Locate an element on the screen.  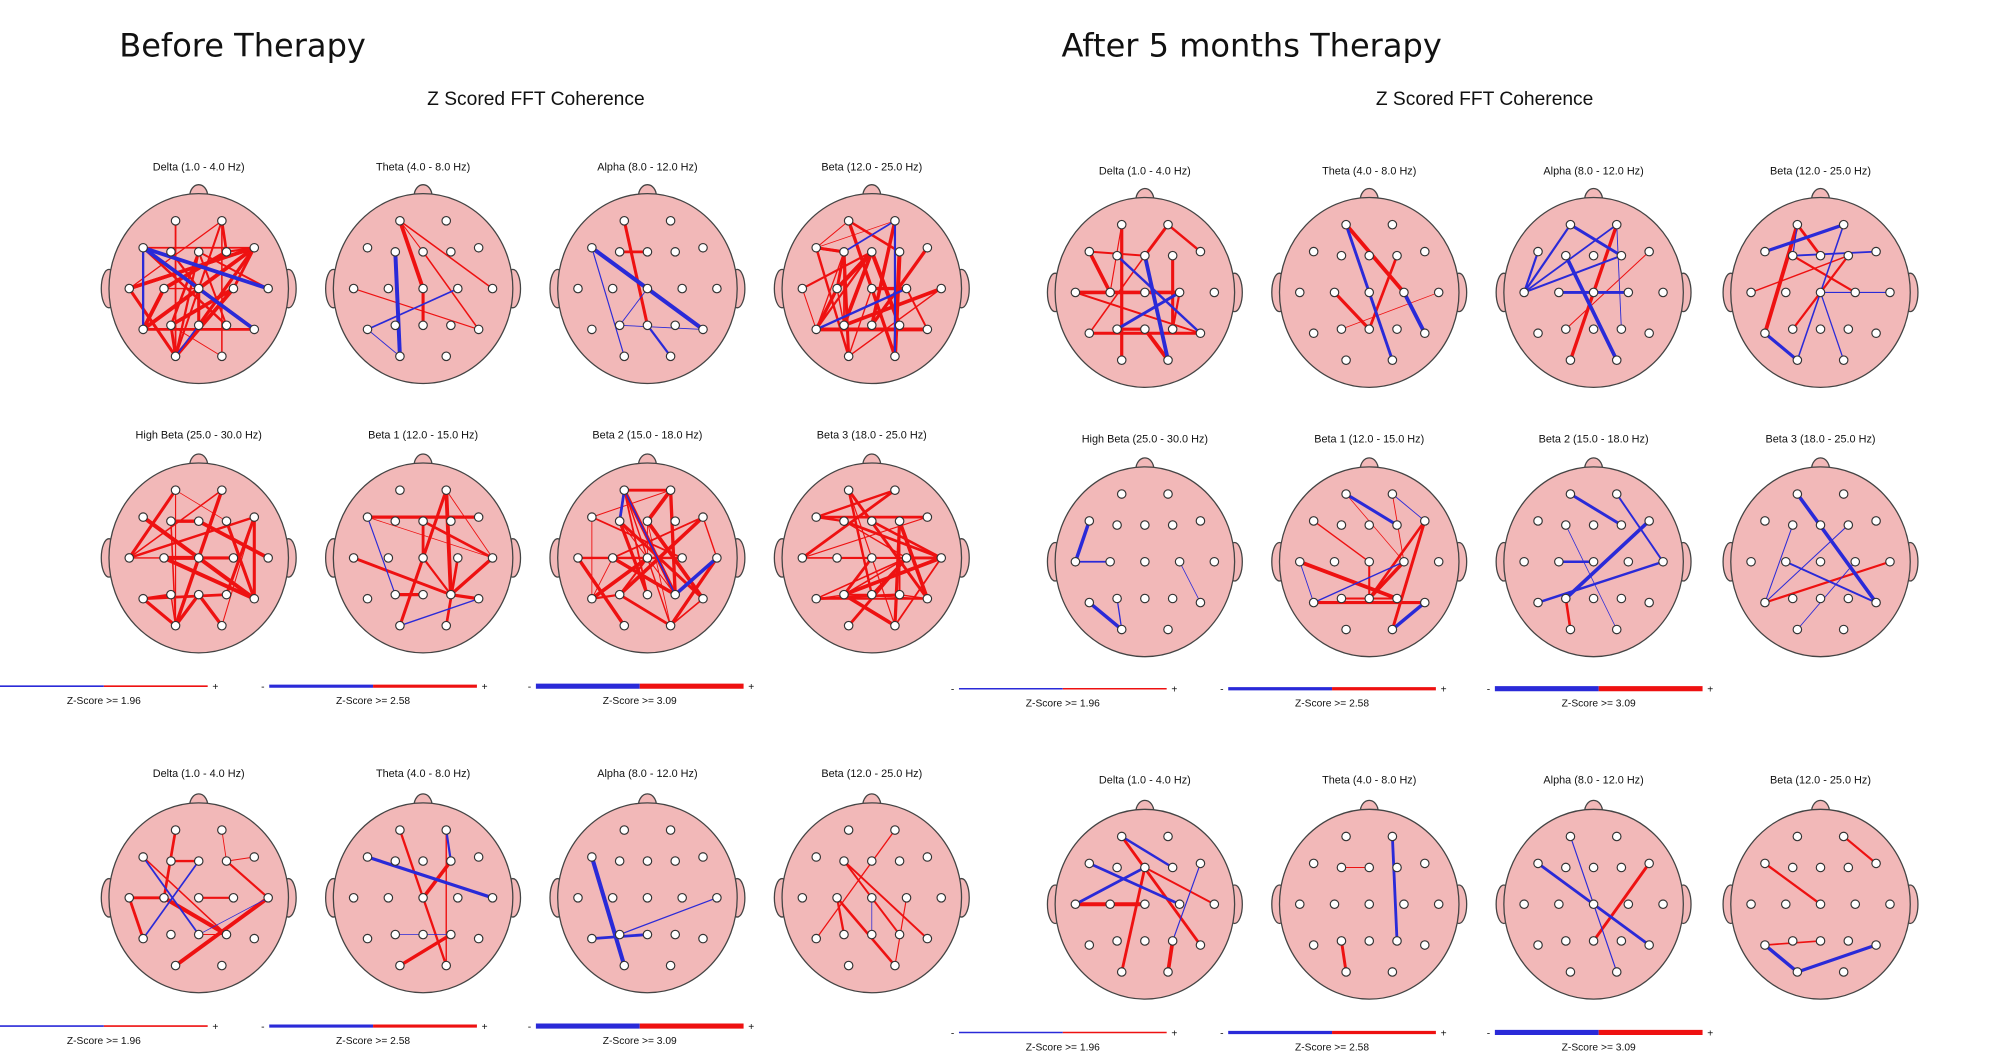
legend-plus: + is located at coordinates (215, 1027).